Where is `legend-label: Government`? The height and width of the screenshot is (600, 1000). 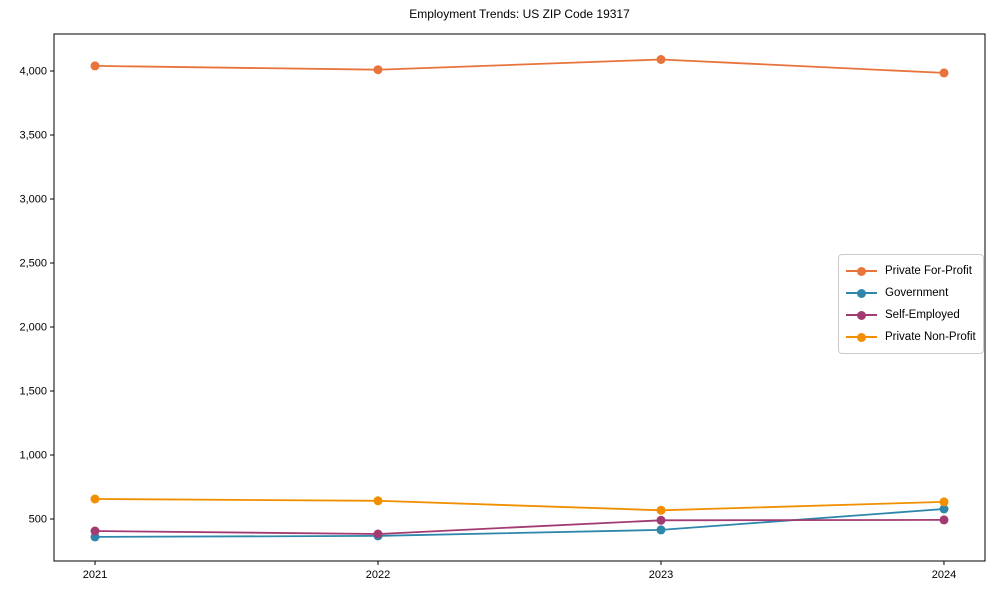
legend-label: Government is located at coordinates (917, 293).